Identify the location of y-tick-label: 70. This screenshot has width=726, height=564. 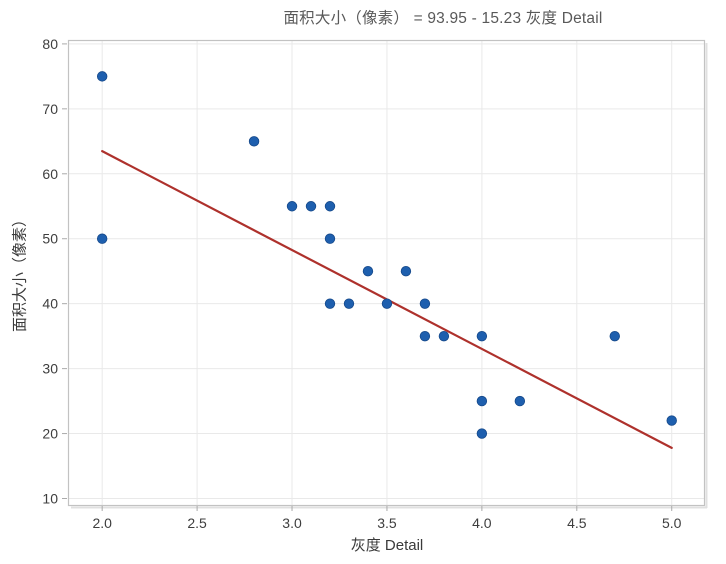
(50, 109).